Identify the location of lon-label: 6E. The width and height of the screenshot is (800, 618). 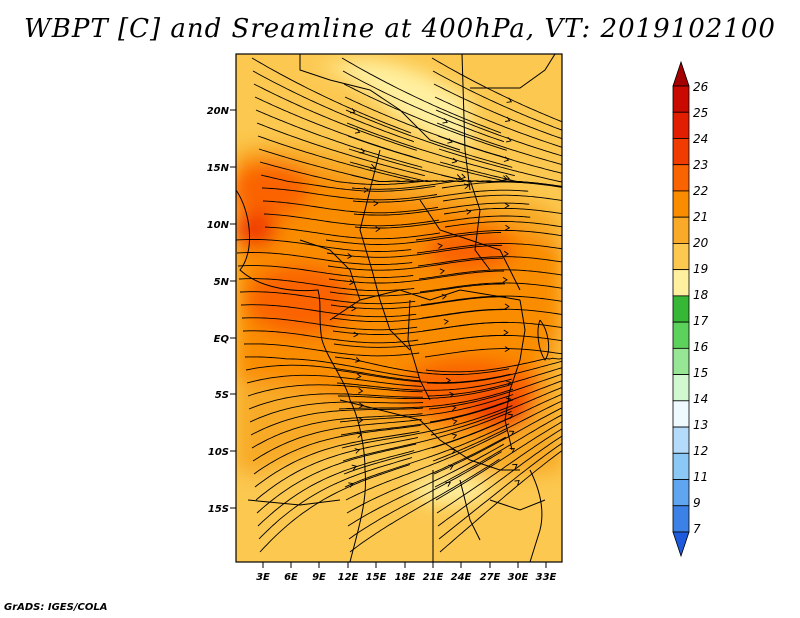
(291, 577).